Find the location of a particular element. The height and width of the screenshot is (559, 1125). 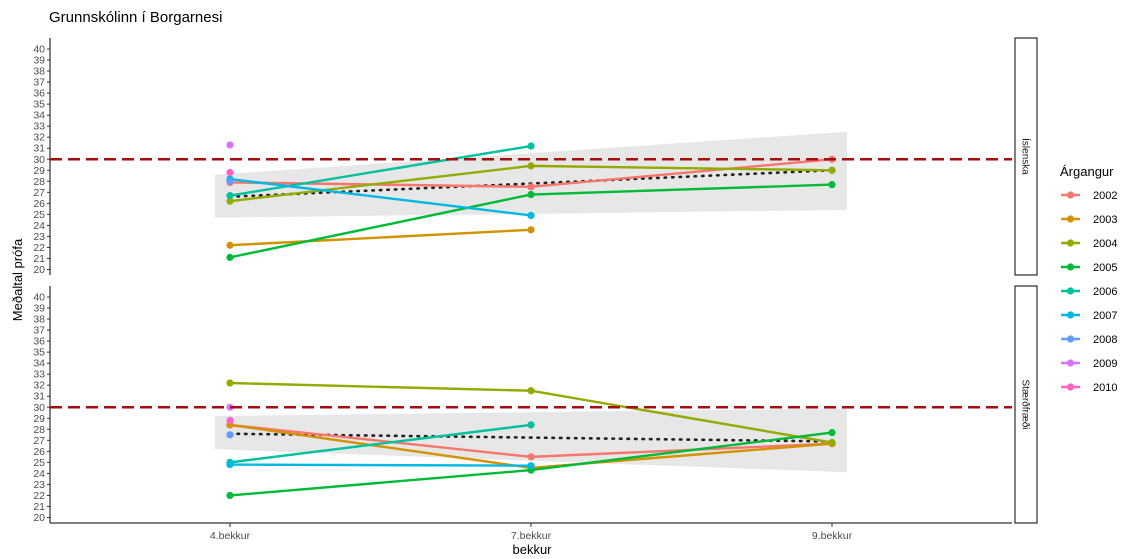

panel-1-y-tick-label: 34 is located at coordinates (39, 116).